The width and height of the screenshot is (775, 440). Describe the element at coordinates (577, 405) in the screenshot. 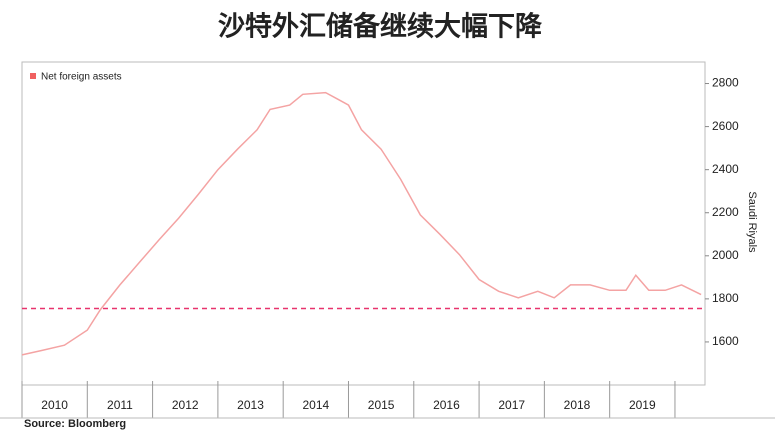

I see `x-tick-label: 2018` at that location.